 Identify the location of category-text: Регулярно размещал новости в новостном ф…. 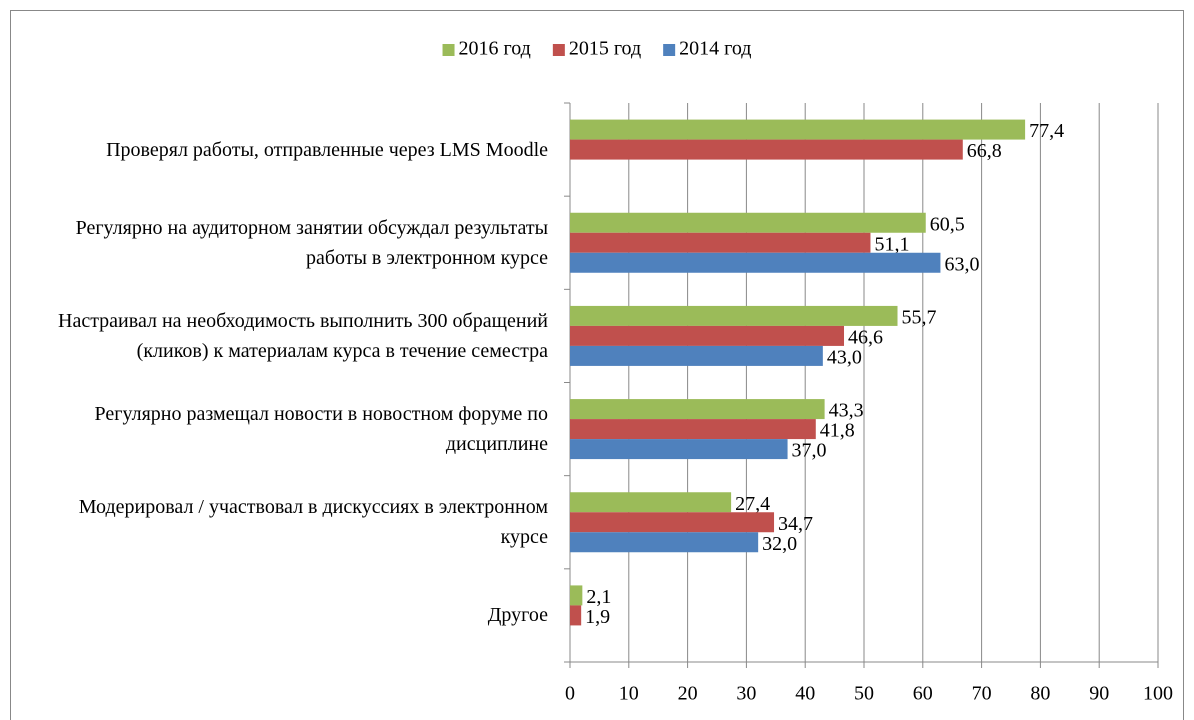
(321, 429).